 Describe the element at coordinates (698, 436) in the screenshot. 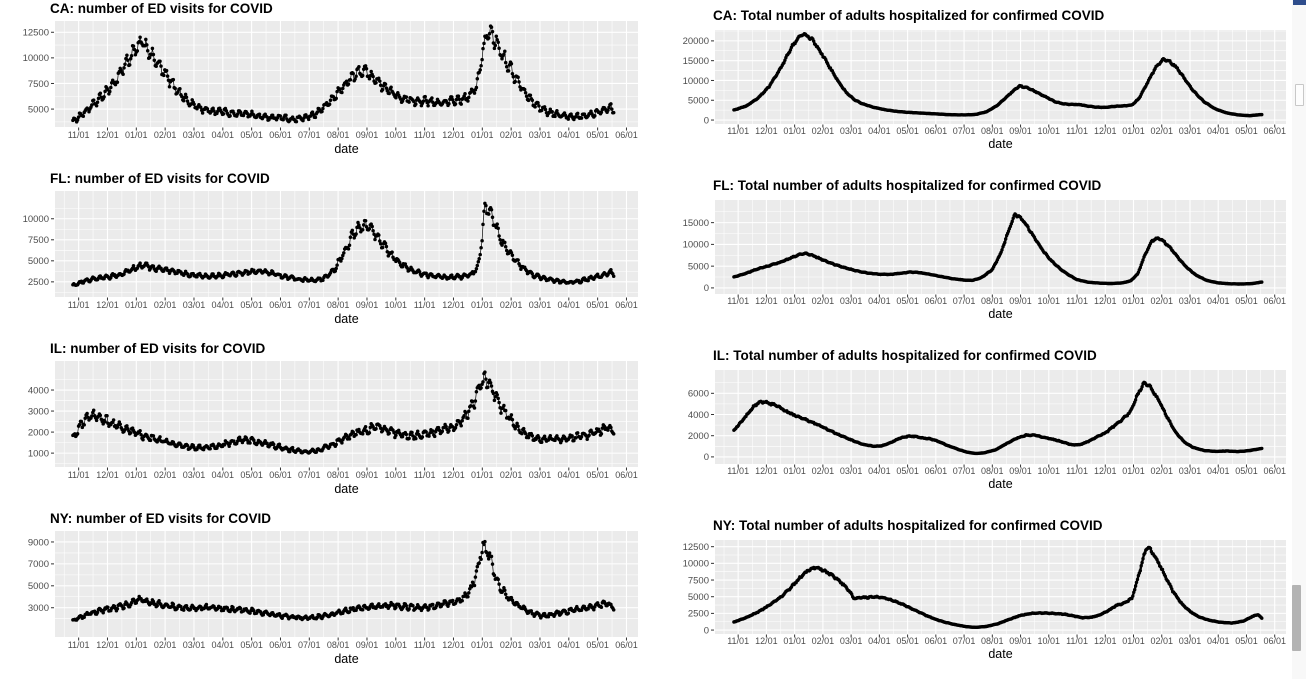

I see `y-tick-label: 2000` at that location.